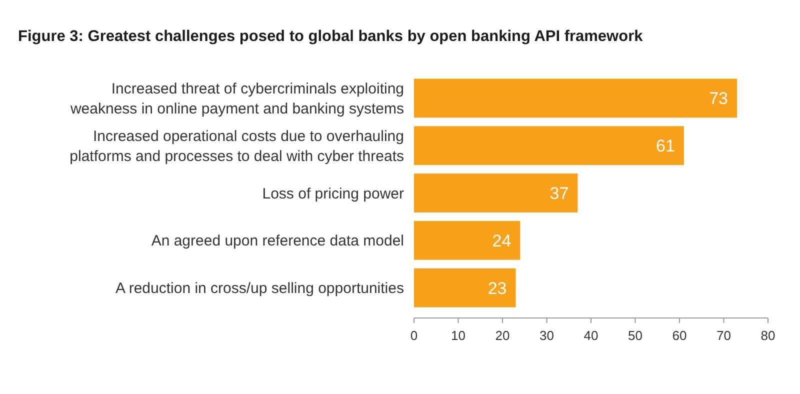  I want to click on data-label: 37, so click(559, 193).